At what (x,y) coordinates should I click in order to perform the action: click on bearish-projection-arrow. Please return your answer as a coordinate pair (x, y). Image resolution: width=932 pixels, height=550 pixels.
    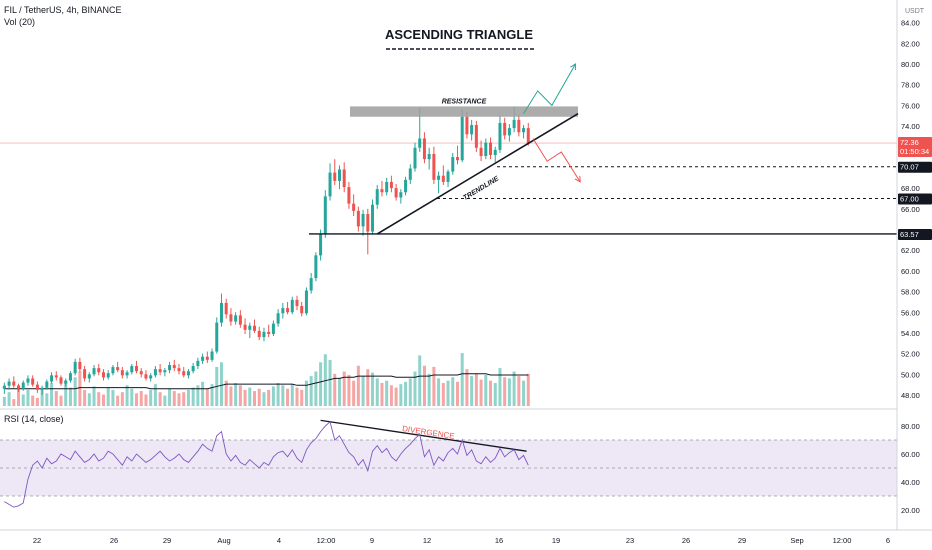
    Looking at the image, I should click on (556, 160).